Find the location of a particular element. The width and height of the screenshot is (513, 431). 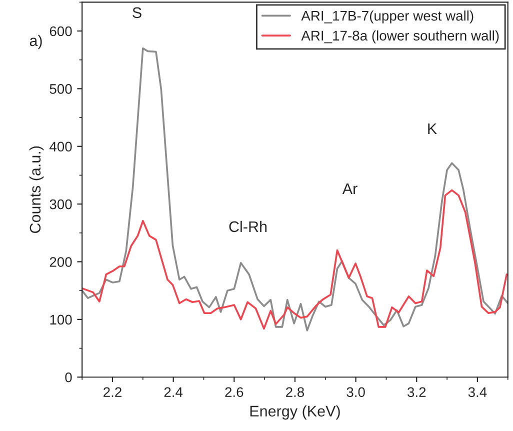

y-tick-label: 100 is located at coordinates (61, 319).